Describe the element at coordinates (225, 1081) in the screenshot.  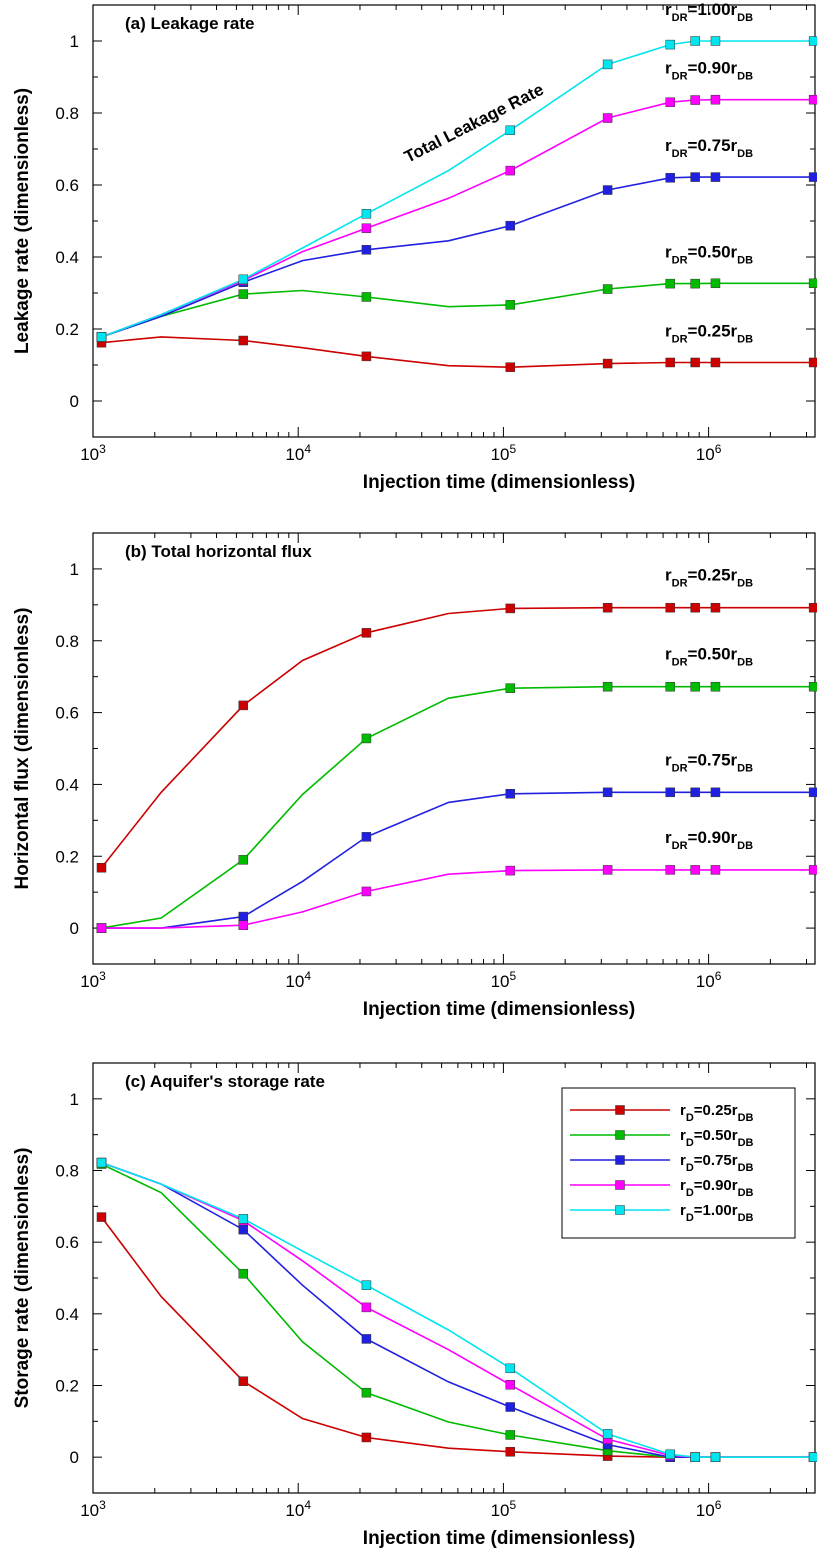
I see `panel-title: (c) Aquifer's storage rate` at that location.